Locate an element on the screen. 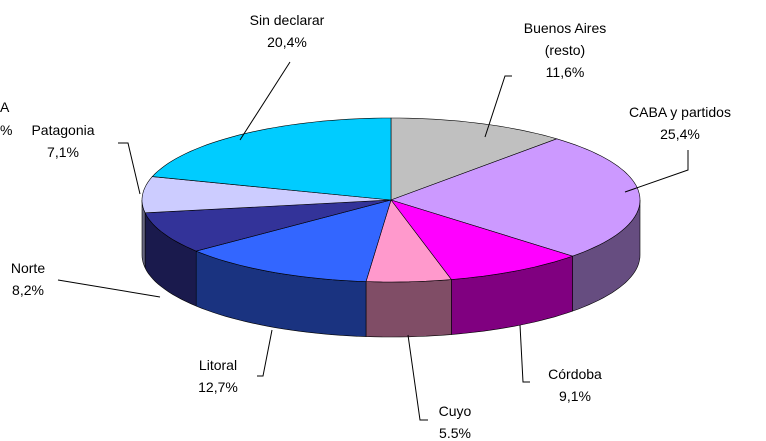  annotation: A is located at coordinates (5, 107).